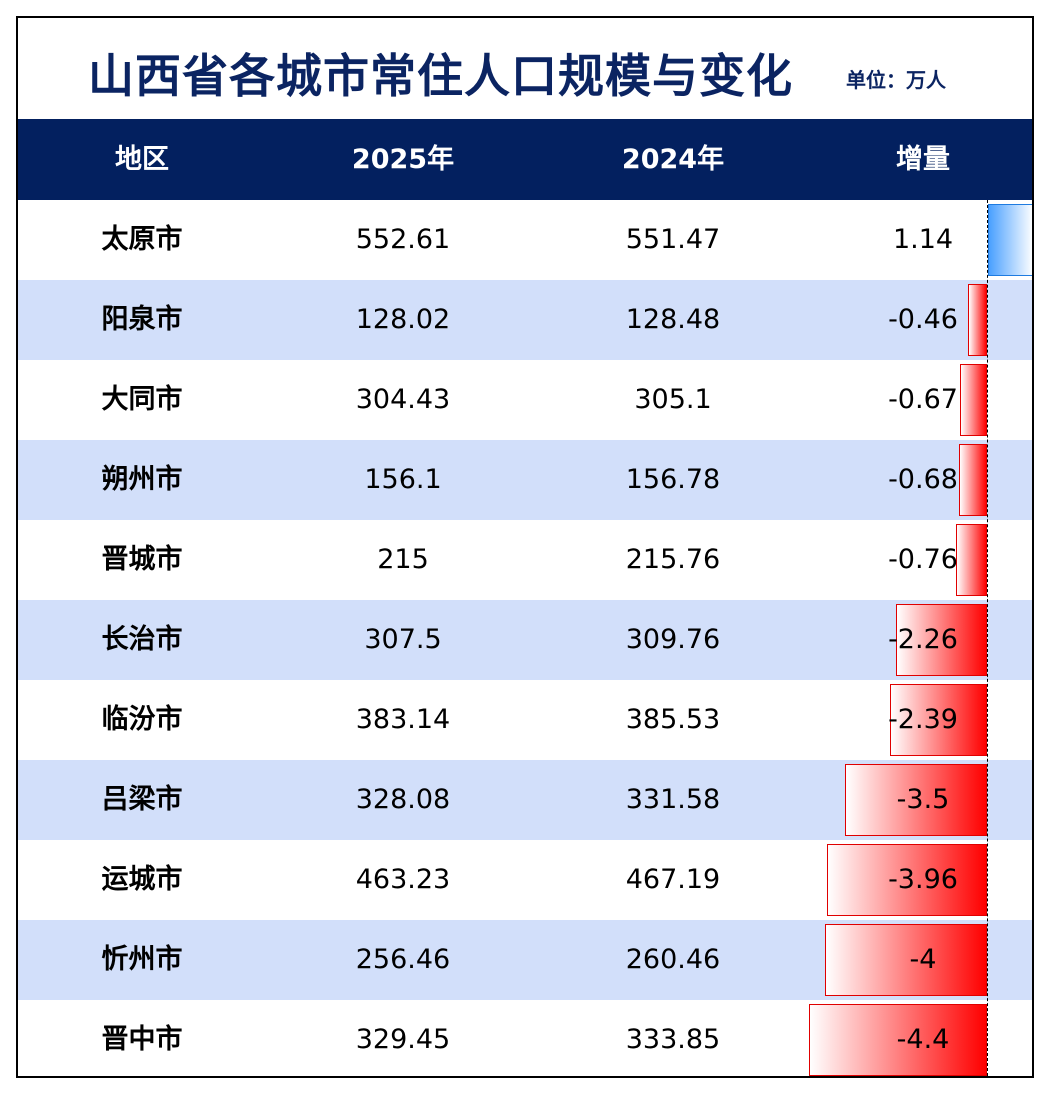  What do you see at coordinates (440, 76) in the screenshot?
I see `page-title: 山西省各城市常住人口规模与变化` at bounding box center [440, 76].